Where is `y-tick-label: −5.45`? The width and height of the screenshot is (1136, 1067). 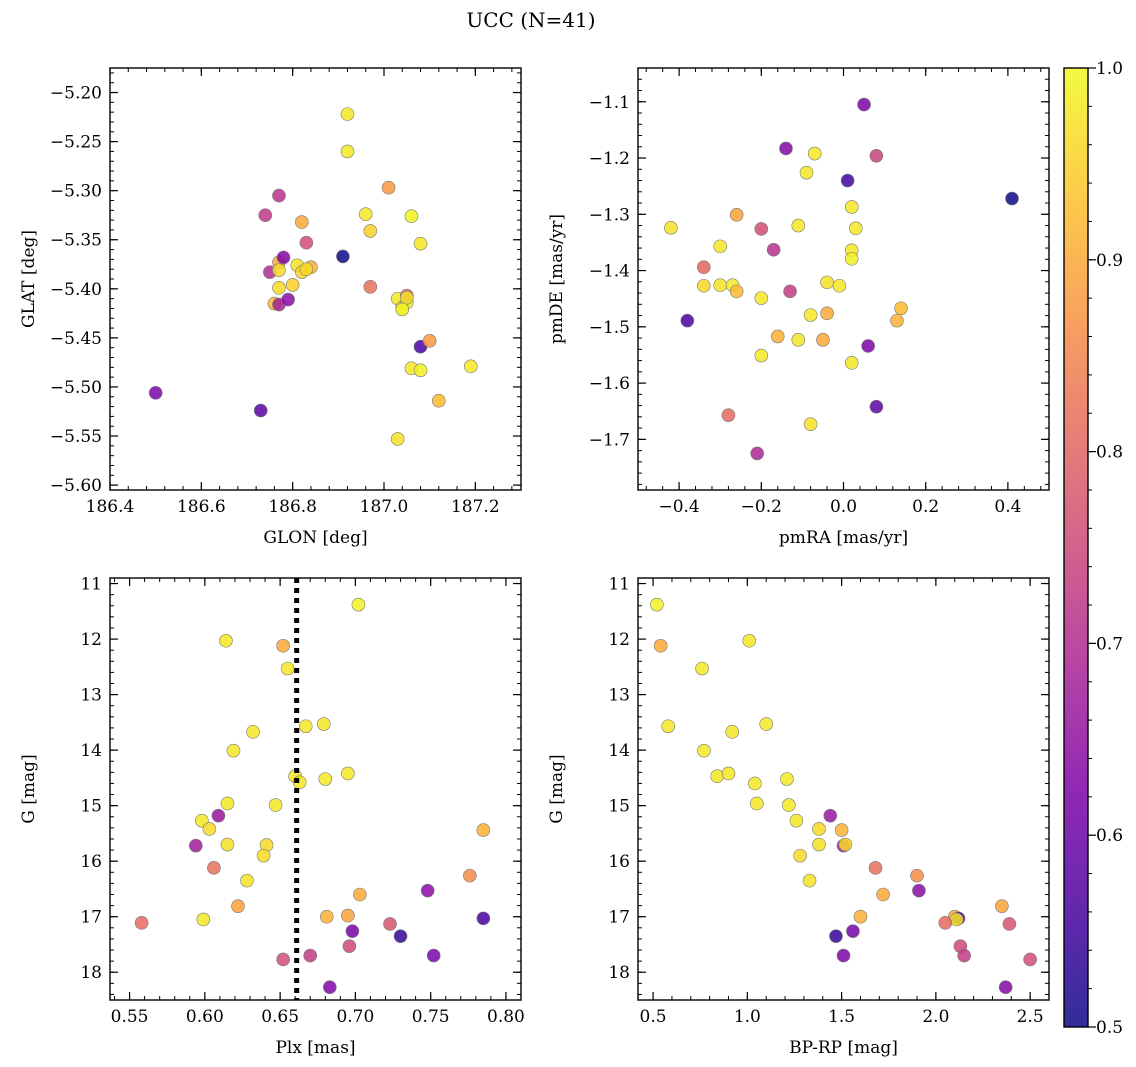
y-tick-label: −5.45 is located at coordinates (76, 339).